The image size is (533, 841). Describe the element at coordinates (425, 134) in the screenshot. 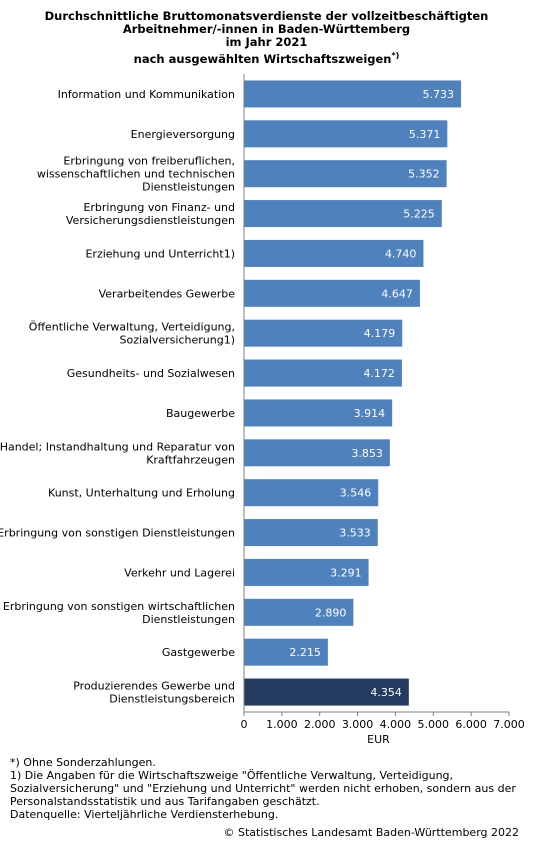

I see `value-label: 5.371` at that location.